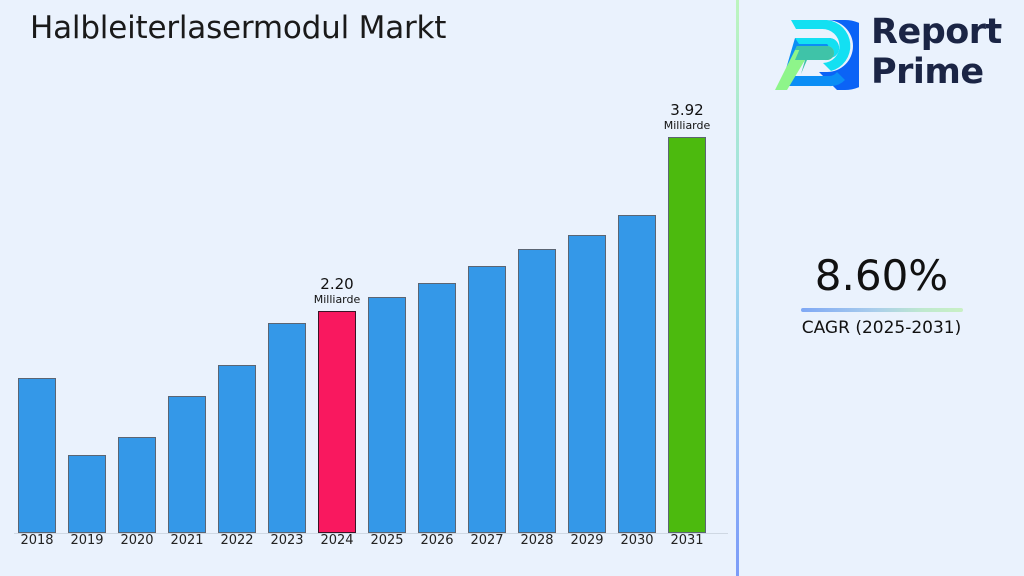 This screenshot has width=1024, height=576. Describe the element at coordinates (687, 335) in the screenshot. I see `bar-2031` at that location.